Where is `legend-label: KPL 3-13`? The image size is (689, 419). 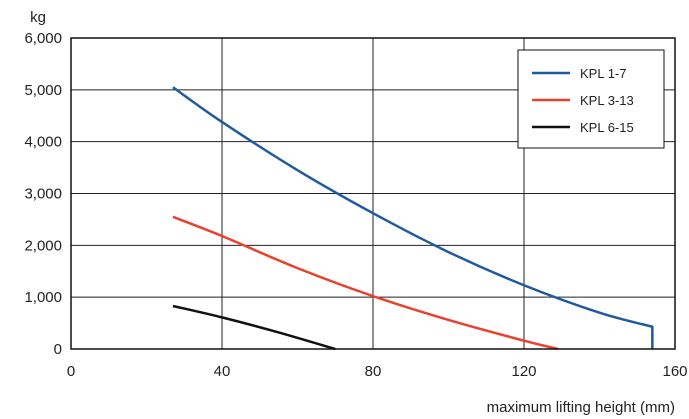 legend-label: KPL 3-13 is located at coordinates (607, 100).